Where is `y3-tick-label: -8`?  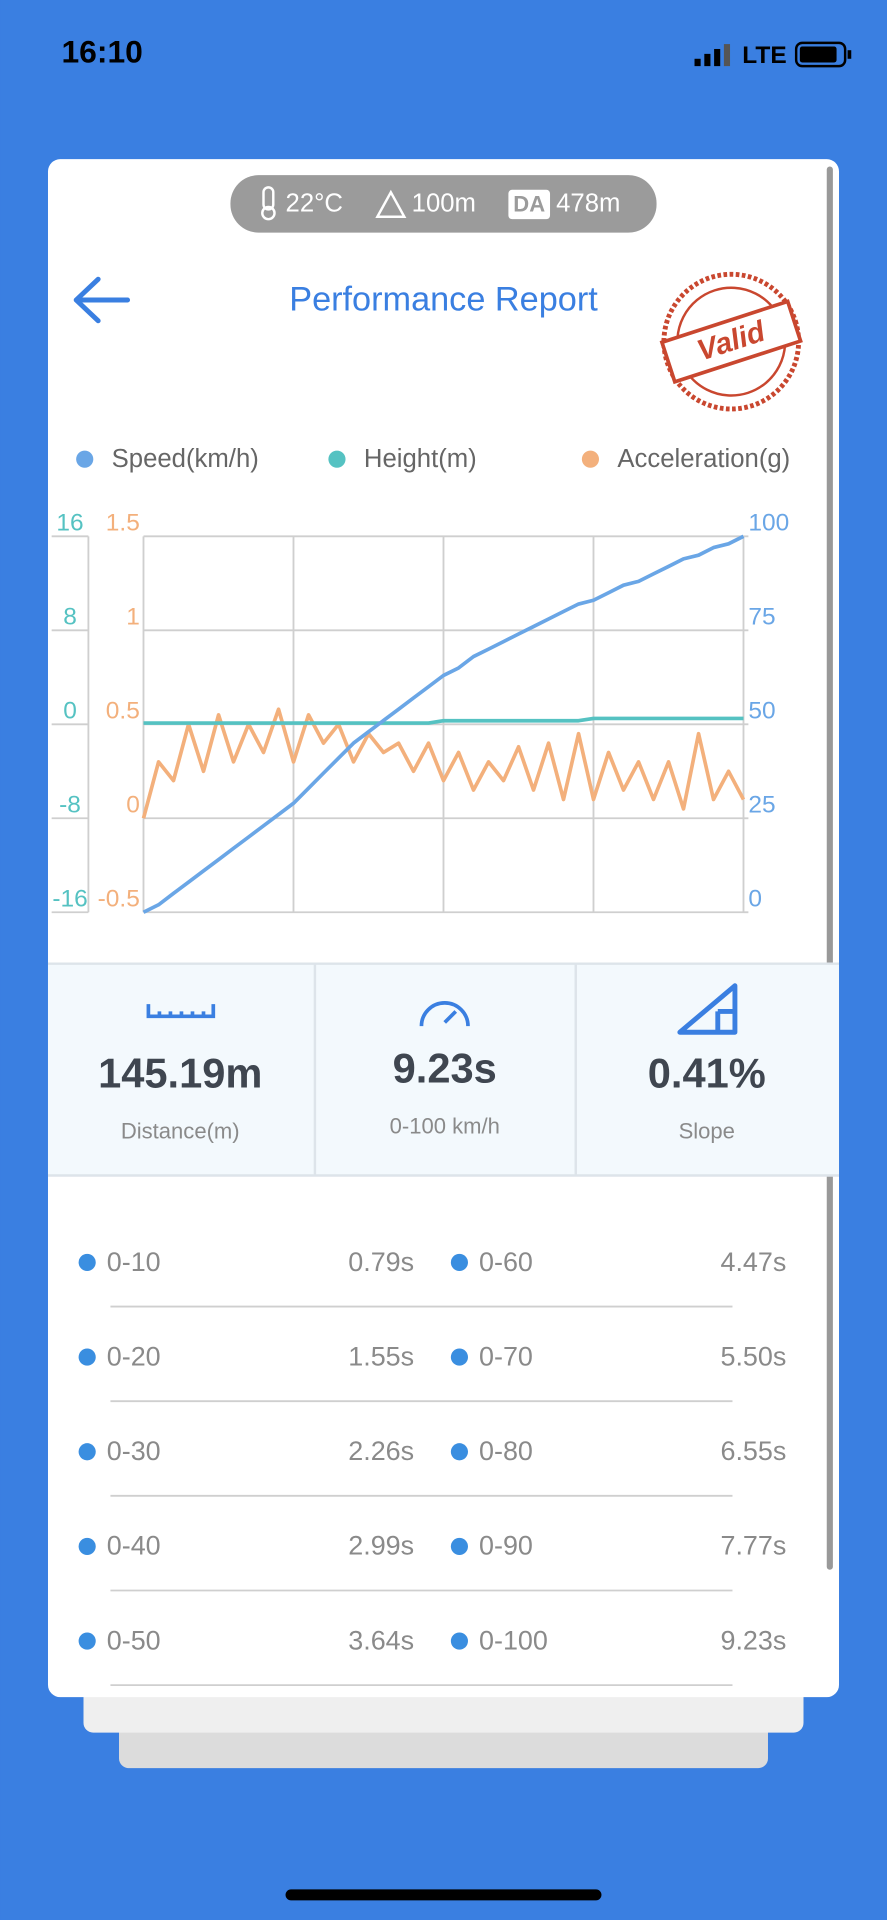 y3-tick-label: -8 is located at coordinates (70, 804).